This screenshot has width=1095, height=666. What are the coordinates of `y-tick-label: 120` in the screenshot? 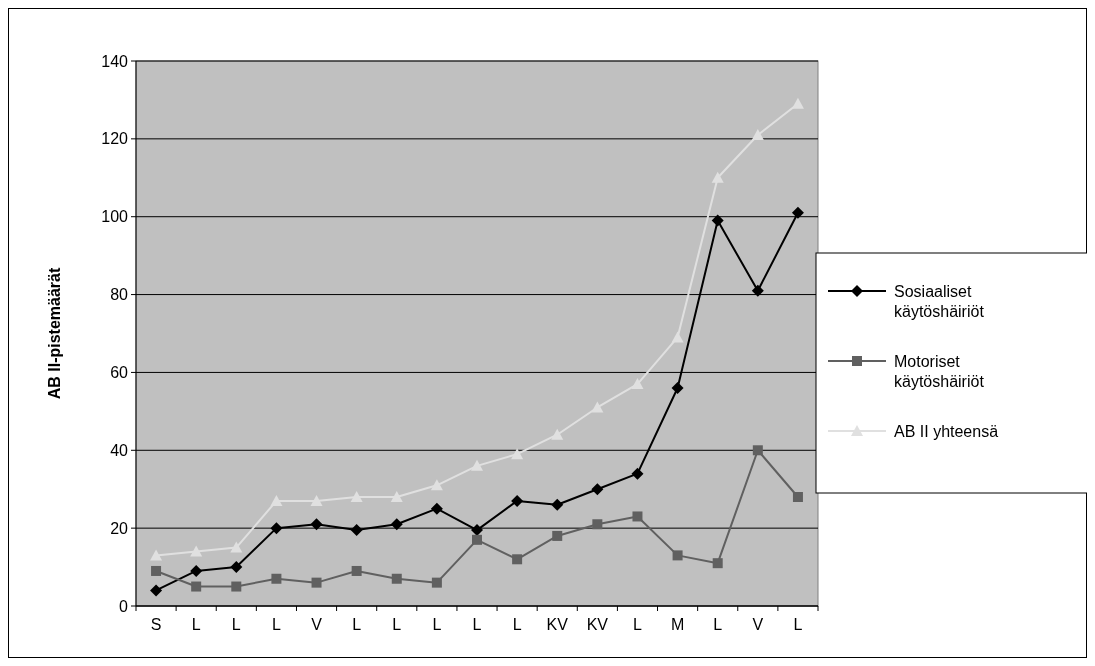 It's located at (115, 139).